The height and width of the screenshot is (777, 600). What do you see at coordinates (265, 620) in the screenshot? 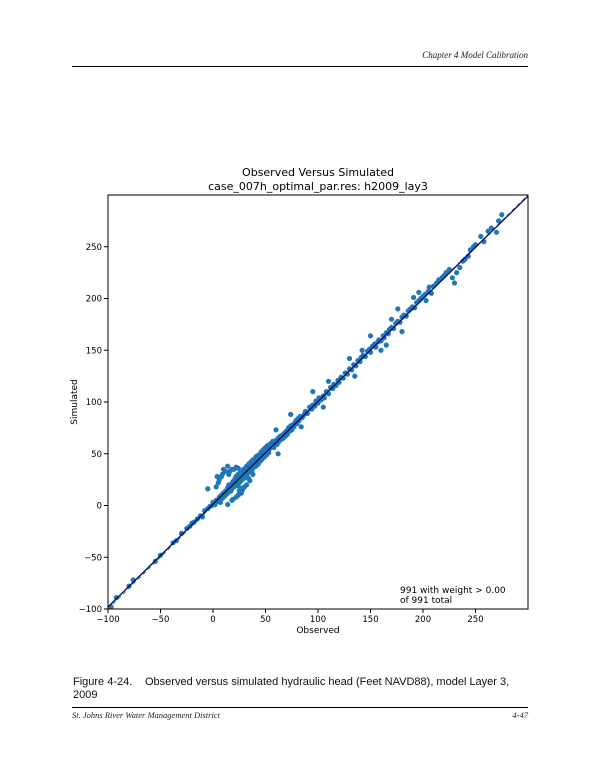
I see `x-tick-label: 50` at bounding box center [265, 620].